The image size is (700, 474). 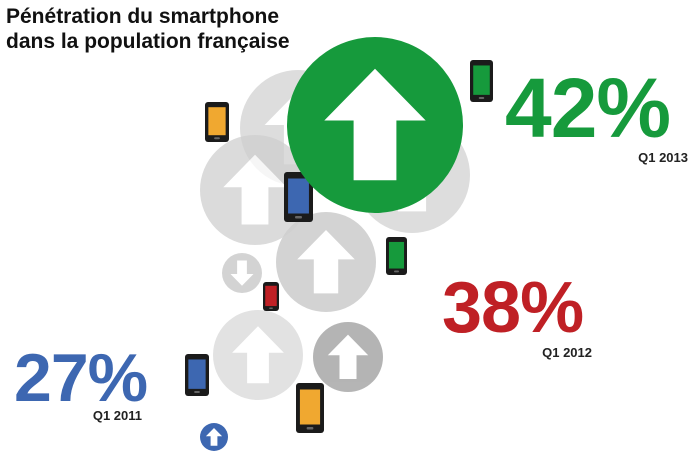 I want to click on value-label-q1-2013: 42%, so click(x=588, y=108).